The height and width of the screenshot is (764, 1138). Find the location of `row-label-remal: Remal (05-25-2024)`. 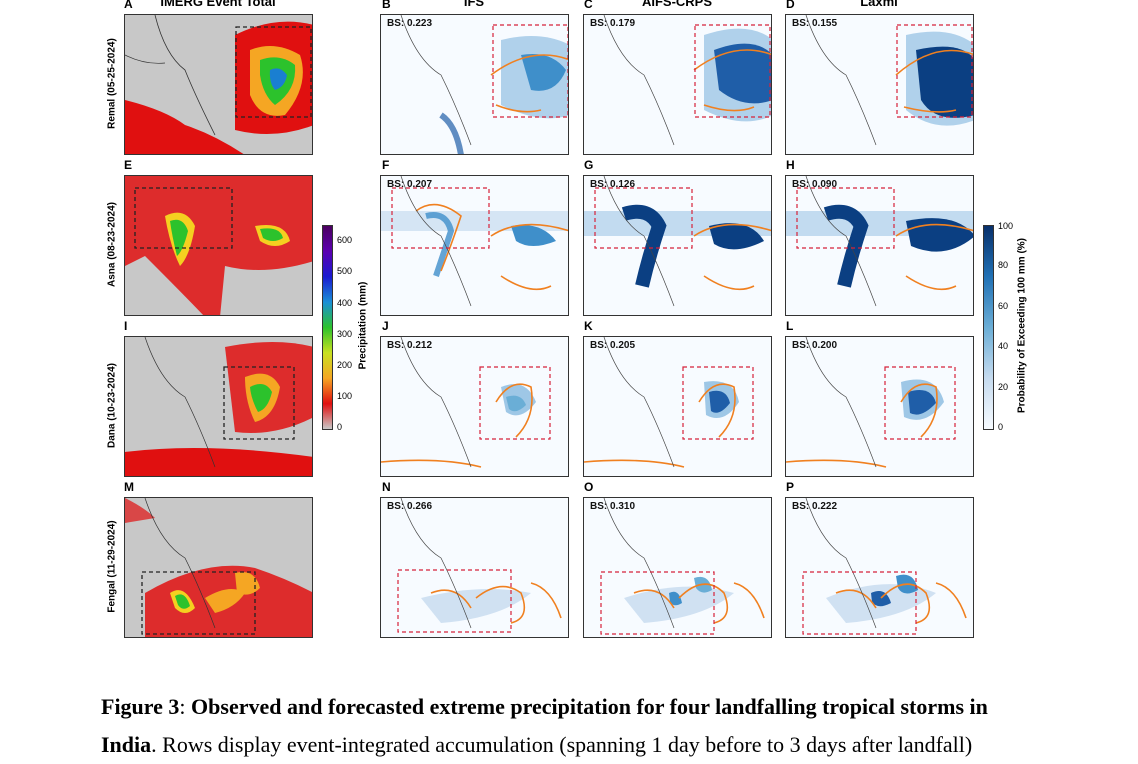

row-label-remal: Remal (05-25-2024) is located at coordinates (112, 83).